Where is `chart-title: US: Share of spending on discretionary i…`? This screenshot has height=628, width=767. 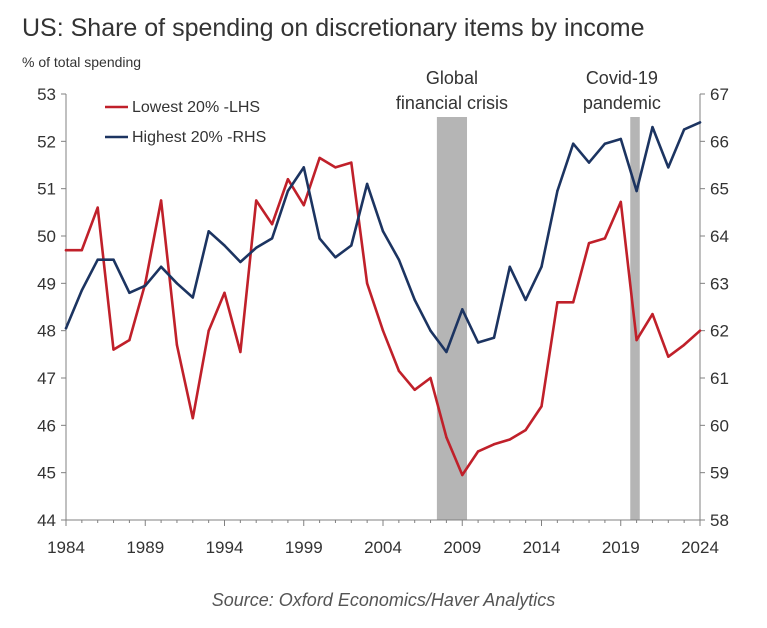 chart-title: US: Share of spending on discretionary i… is located at coordinates (333, 28).